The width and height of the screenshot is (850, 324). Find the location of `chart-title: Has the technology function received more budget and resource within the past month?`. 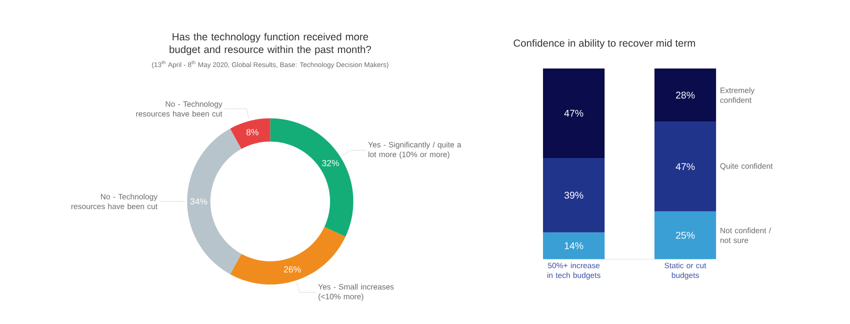

chart-title: Has the technology function received more budget and resource within the past month? is located at coordinates (270, 44).